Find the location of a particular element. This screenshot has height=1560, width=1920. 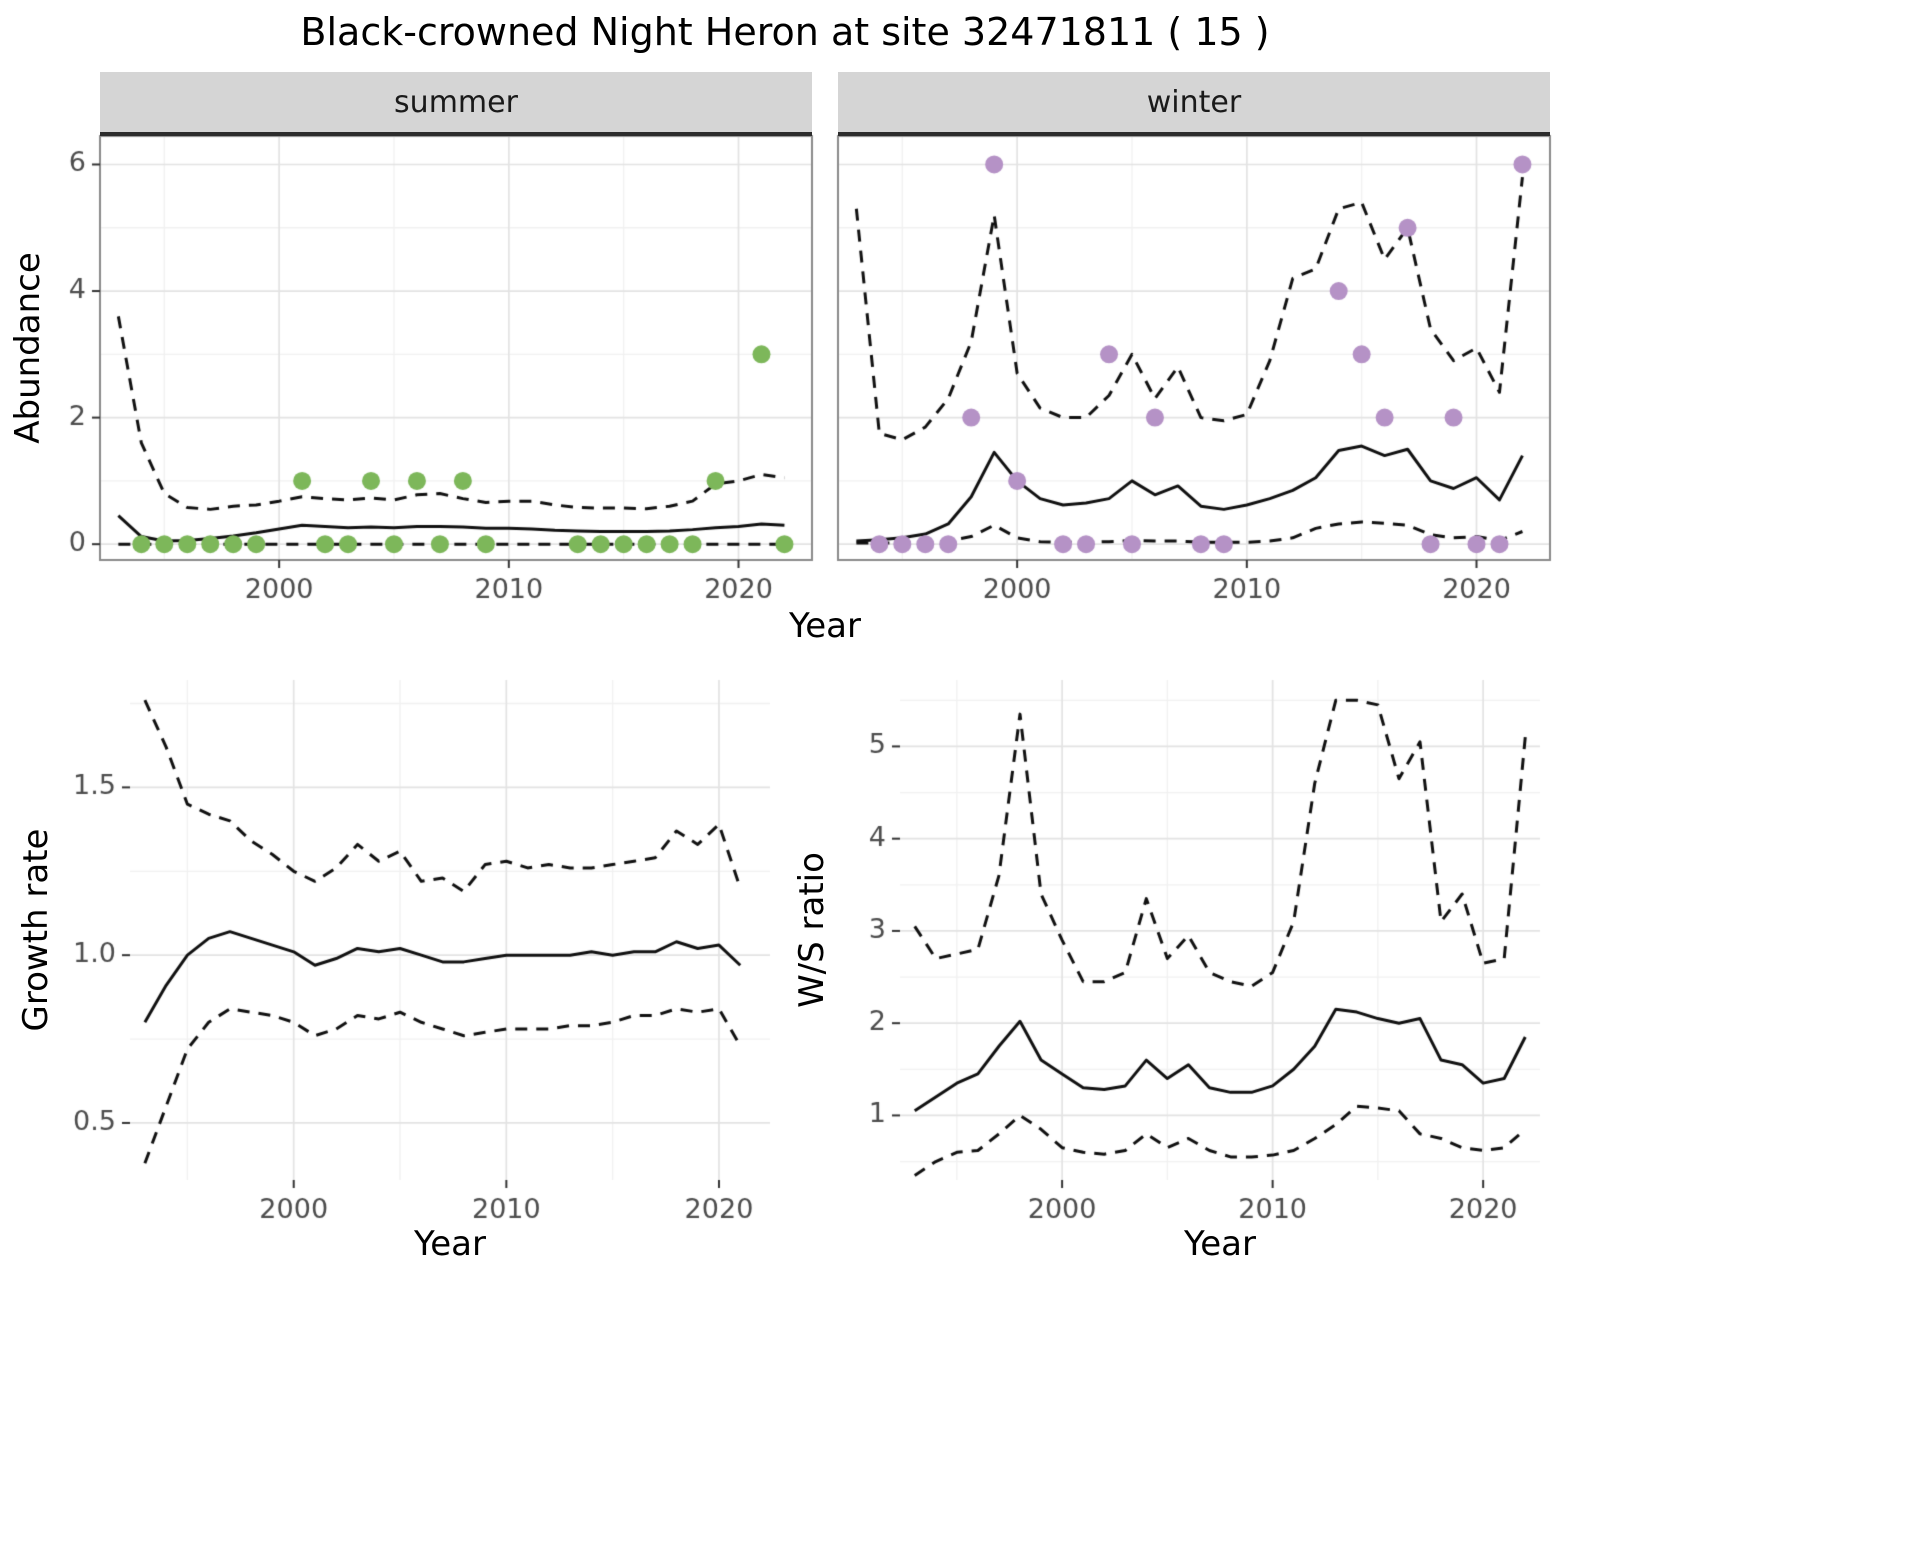

x-axis-label-ws-ratio: Year is located at coordinates (1220, 1244).